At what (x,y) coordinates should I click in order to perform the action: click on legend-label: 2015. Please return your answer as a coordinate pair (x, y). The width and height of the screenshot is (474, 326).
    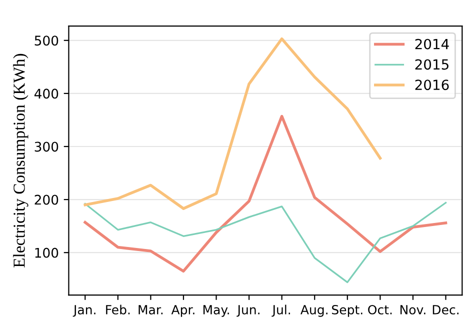
    Looking at the image, I should click on (431, 64).